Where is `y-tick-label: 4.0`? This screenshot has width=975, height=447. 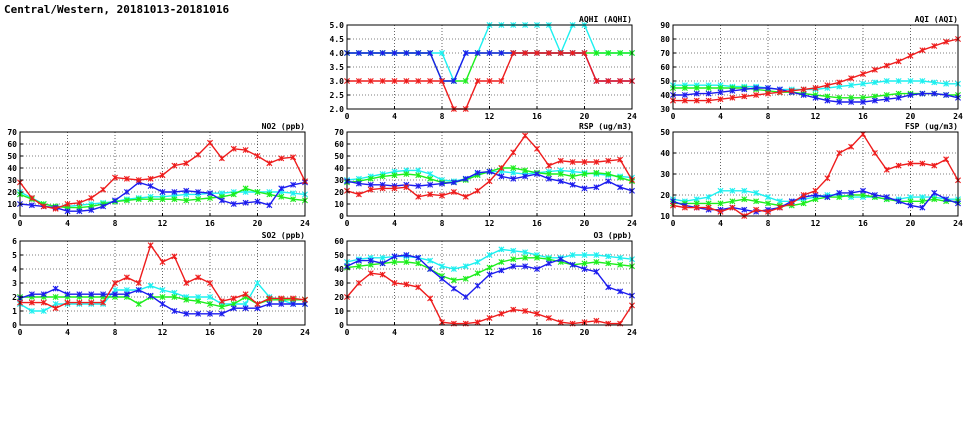 y-tick-label: 4.0 is located at coordinates (337, 53).